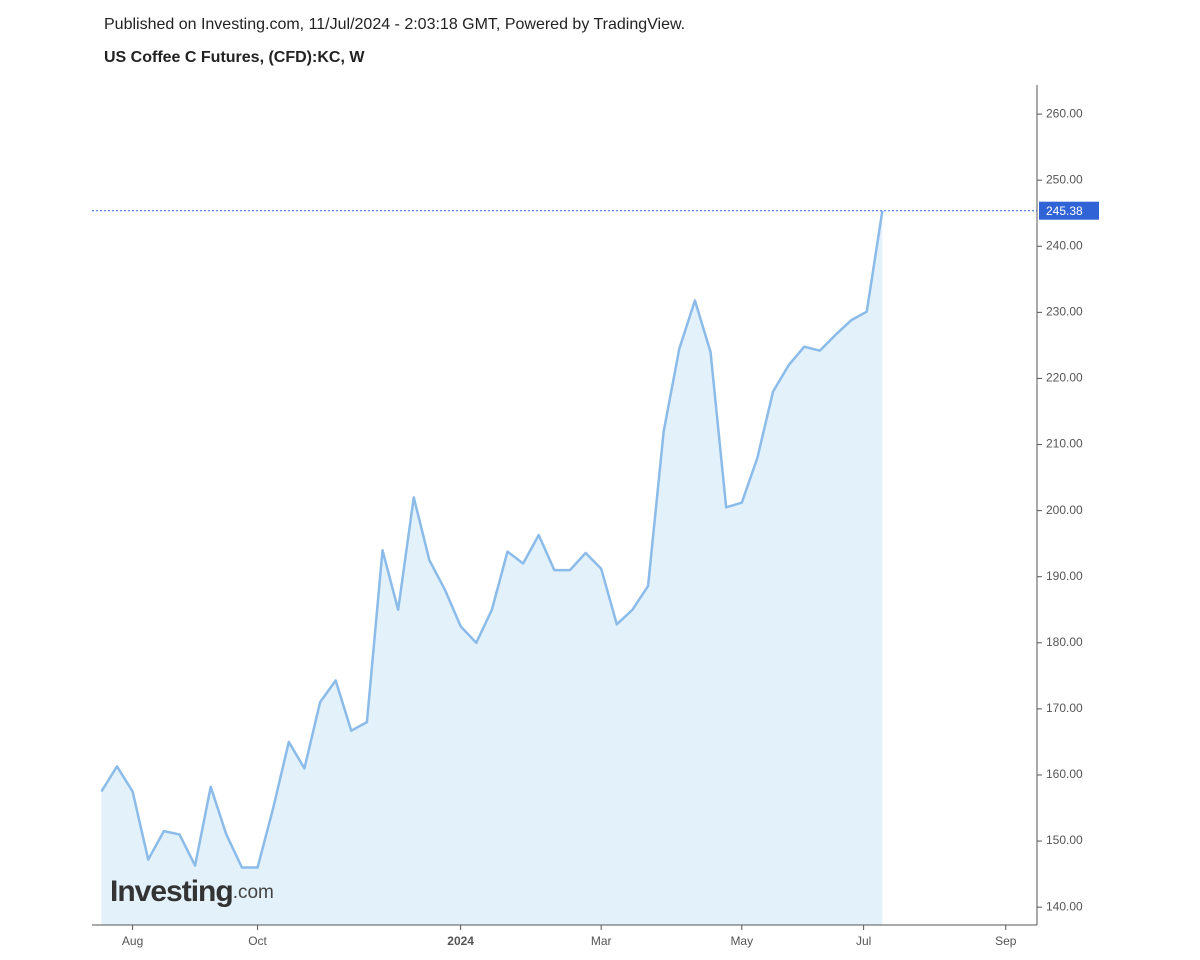 This screenshot has width=1200, height=960. What do you see at coordinates (1064, 444) in the screenshot?
I see `y-tick-label: 210.00` at bounding box center [1064, 444].